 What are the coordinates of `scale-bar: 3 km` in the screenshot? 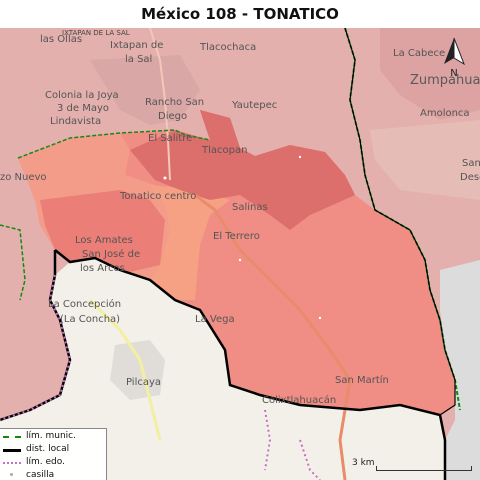 It's located at (412, 468).